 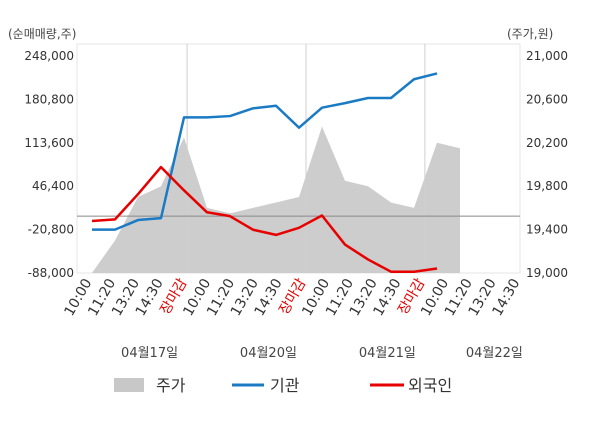 I want to click on right-tick-label: 19,000, so click(x=547, y=273).